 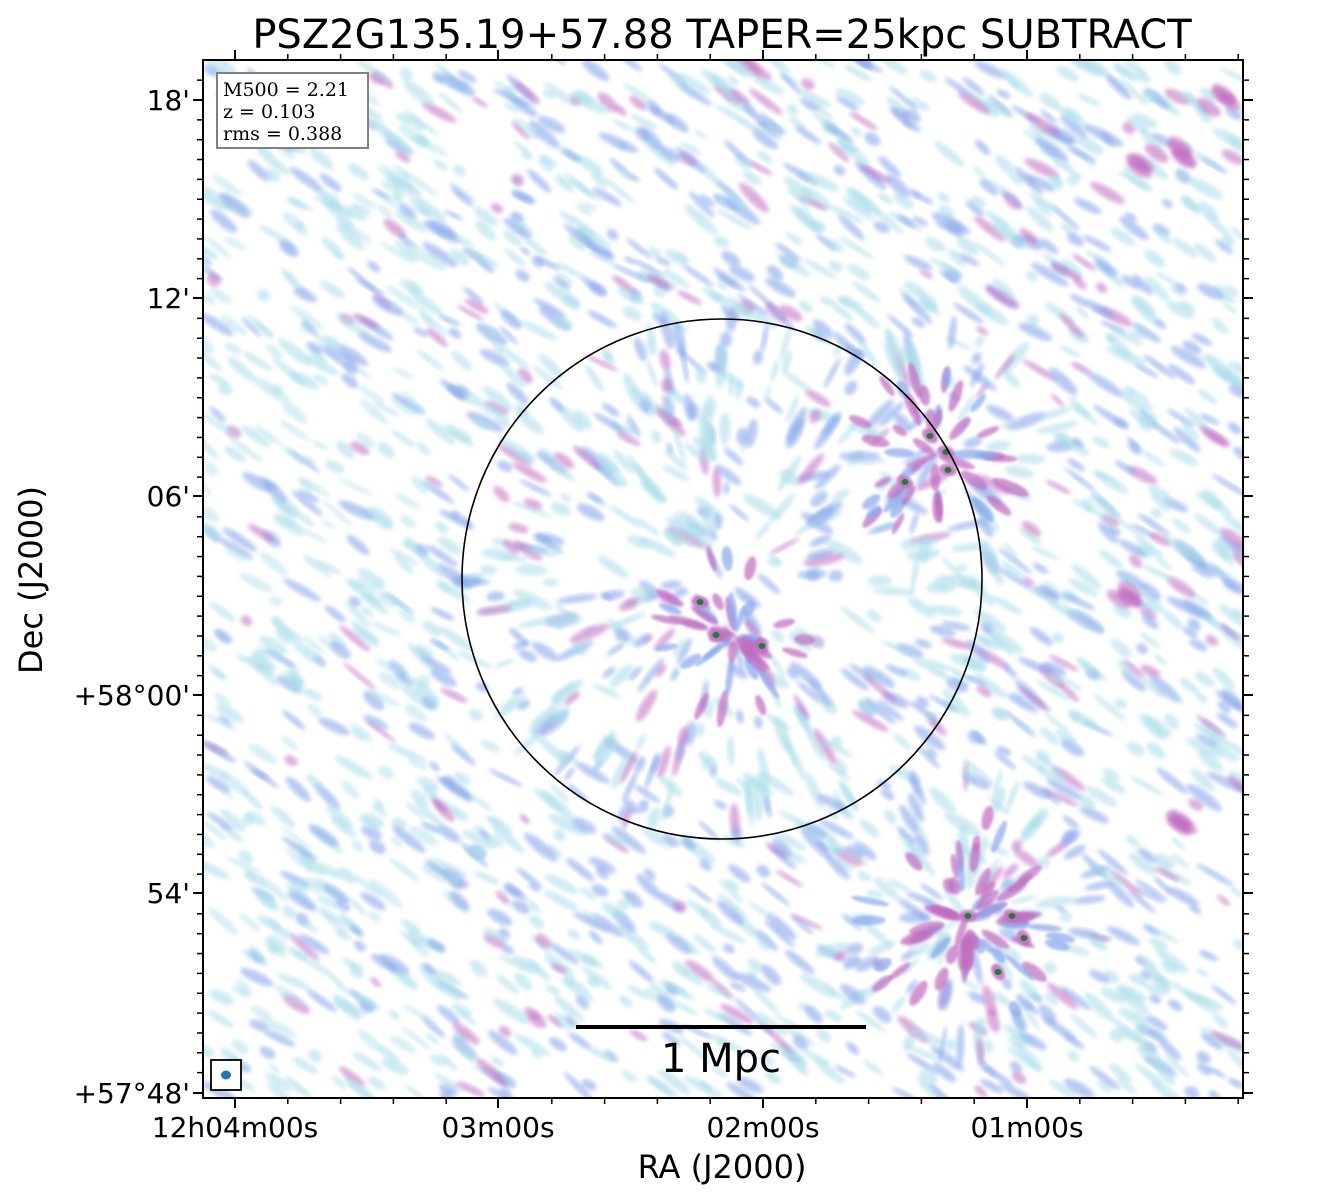 What do you see at coordinates (132, 695) in the screenshot?
I see `y-tick-label: +58°00'` at bounding box center [132, 695].